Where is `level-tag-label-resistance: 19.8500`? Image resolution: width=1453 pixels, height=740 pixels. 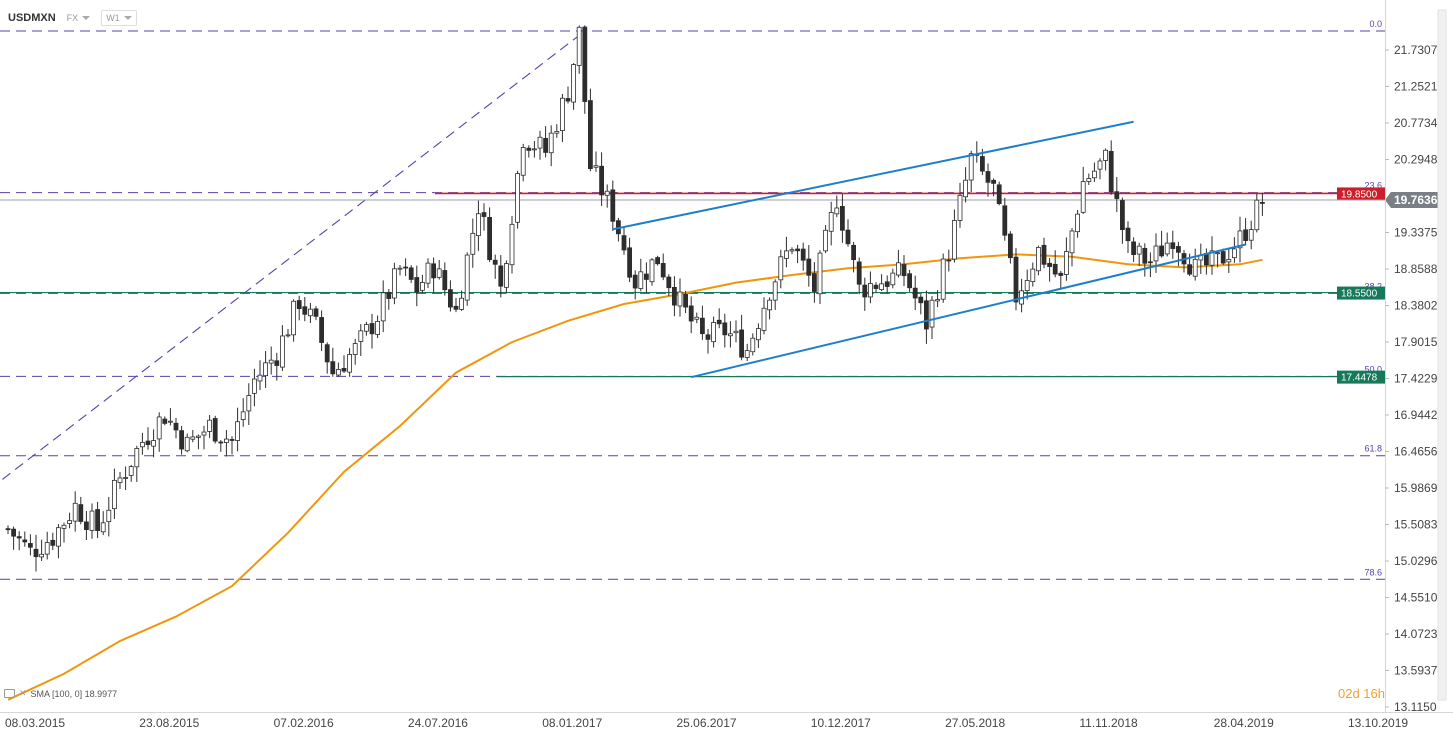 level-tag-label-resistance: 19.8500 is located at coordinates (1359, 194).